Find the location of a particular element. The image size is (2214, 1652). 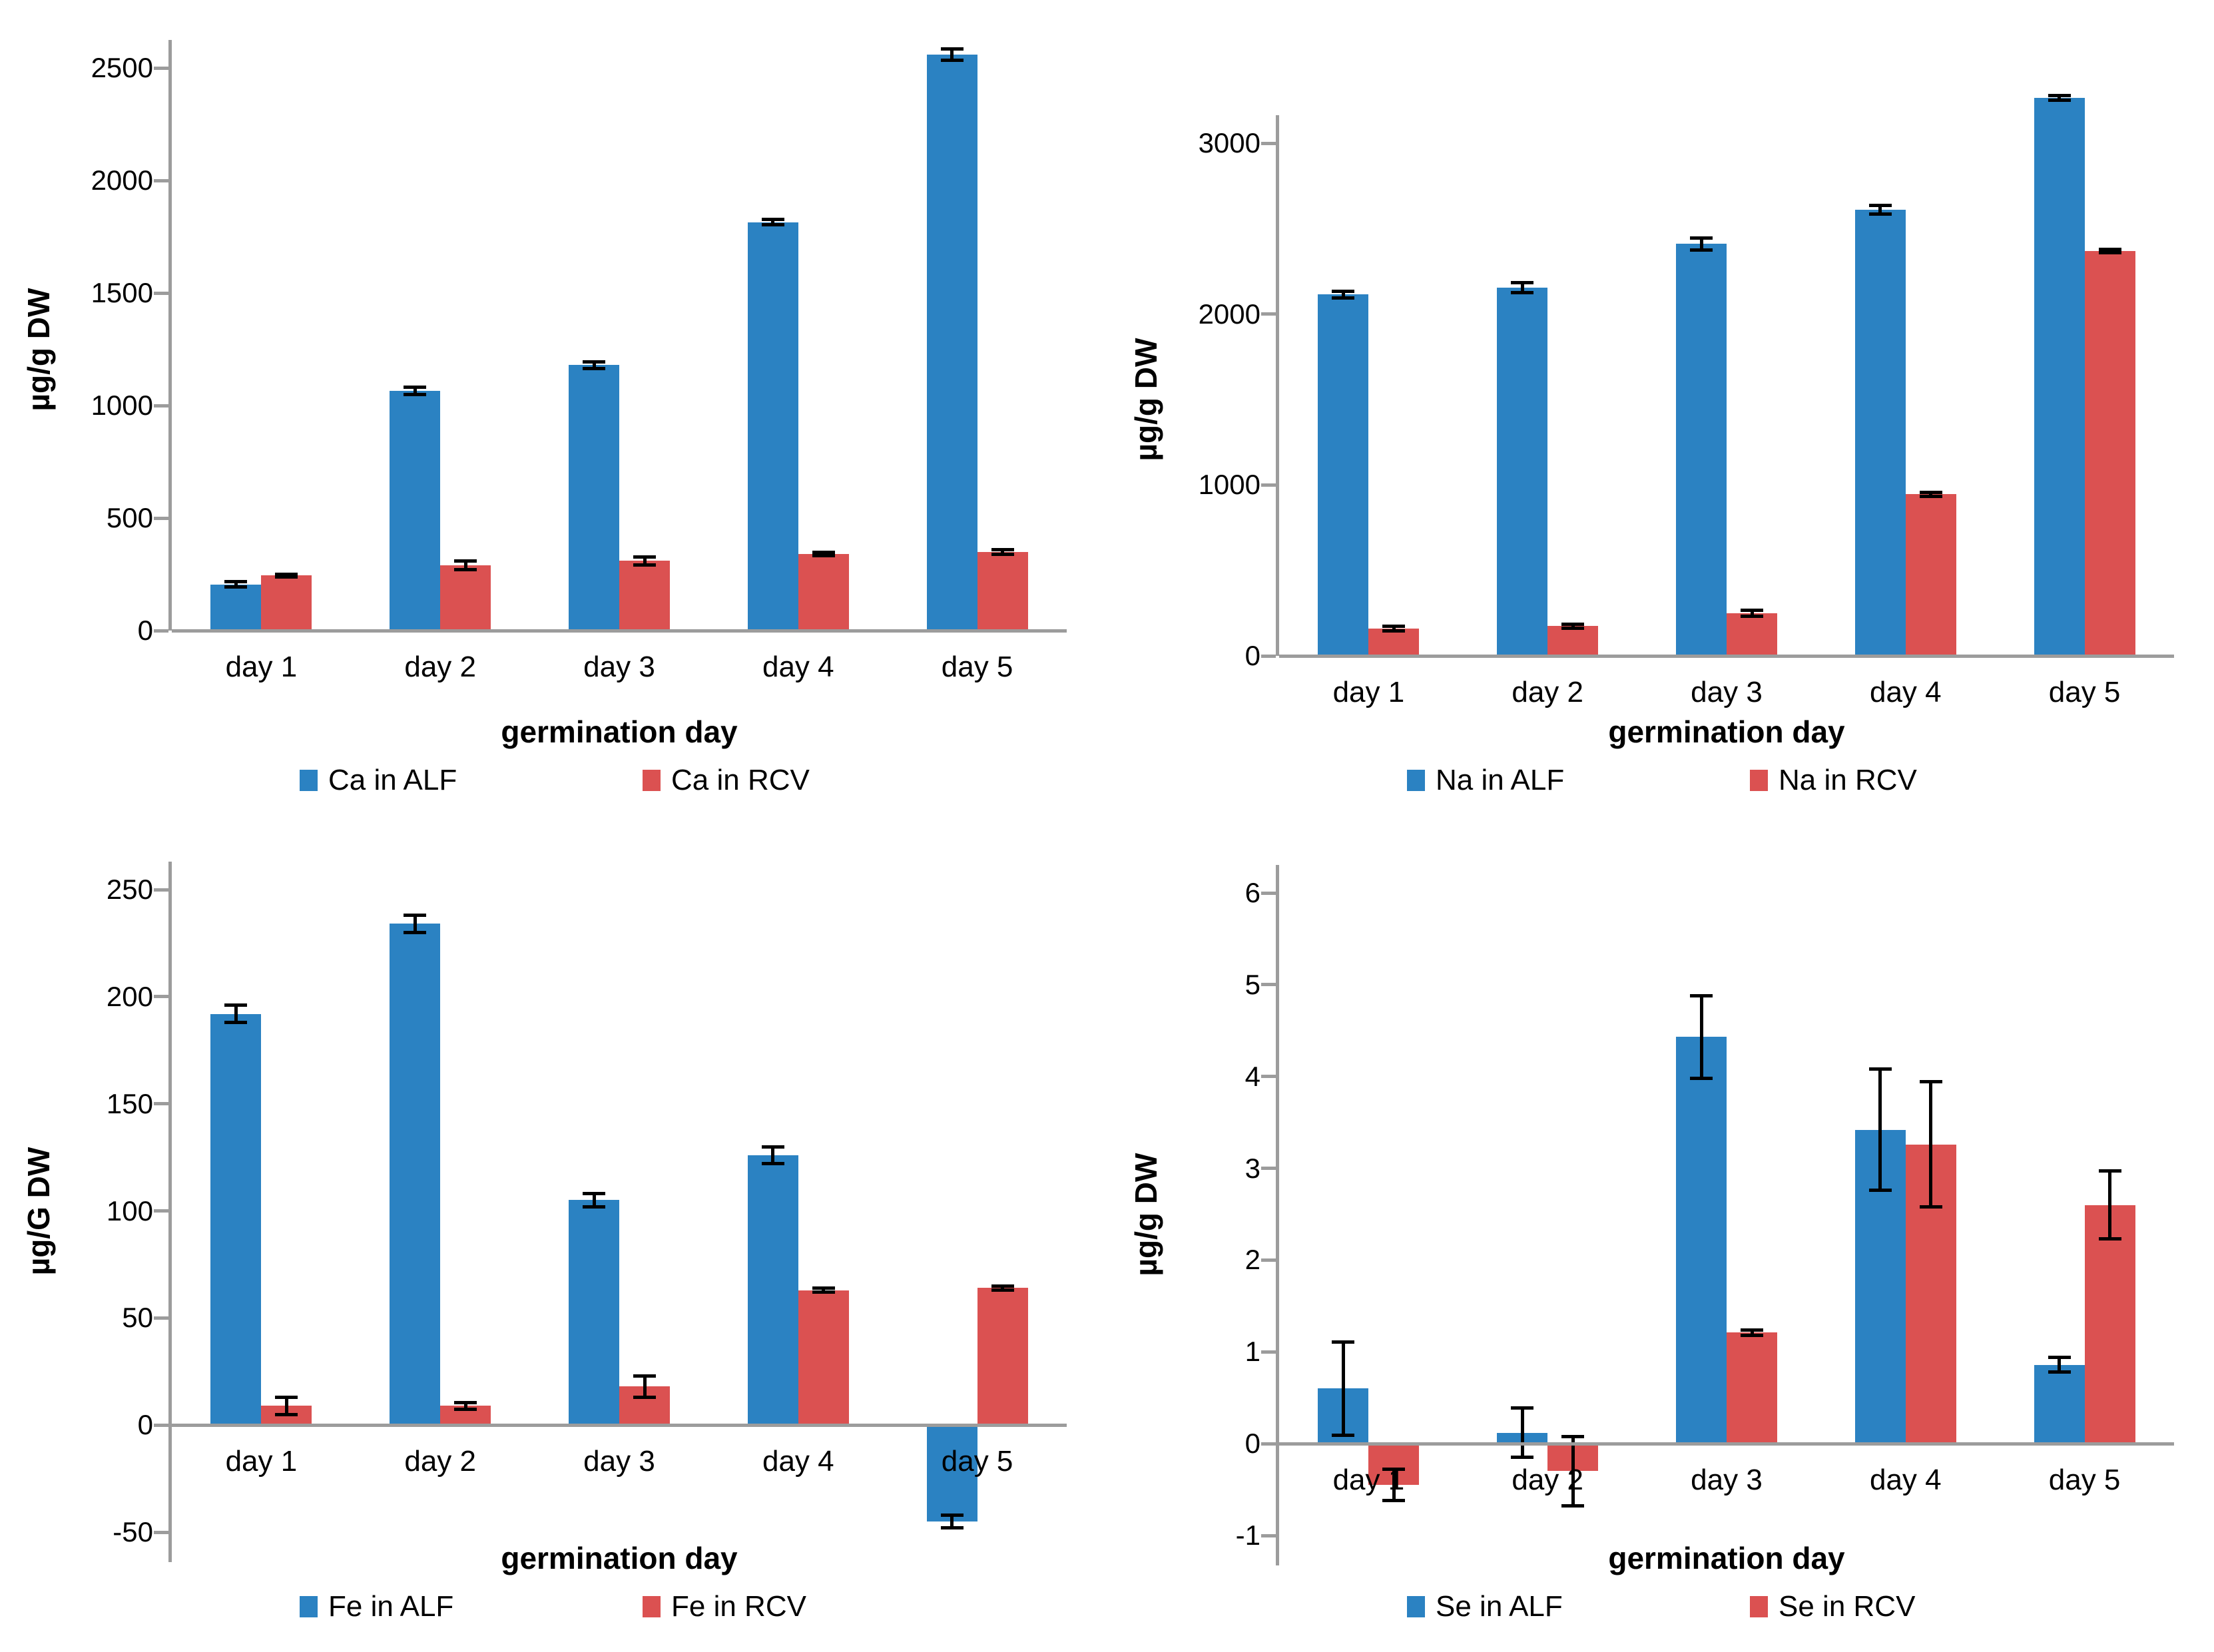

bar-ca-rcv-day5 is located at coordinates (1003, 591).